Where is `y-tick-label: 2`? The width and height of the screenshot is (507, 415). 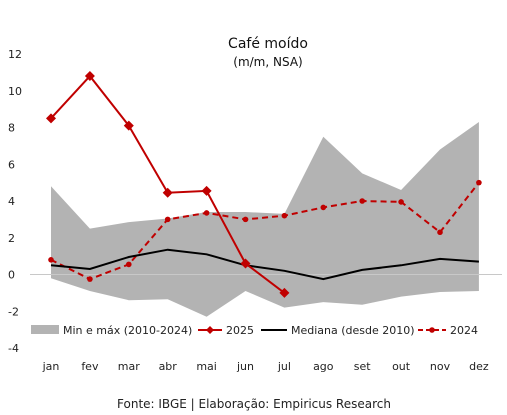
y-tick-label: 2 is located at coordinates (11, 238).